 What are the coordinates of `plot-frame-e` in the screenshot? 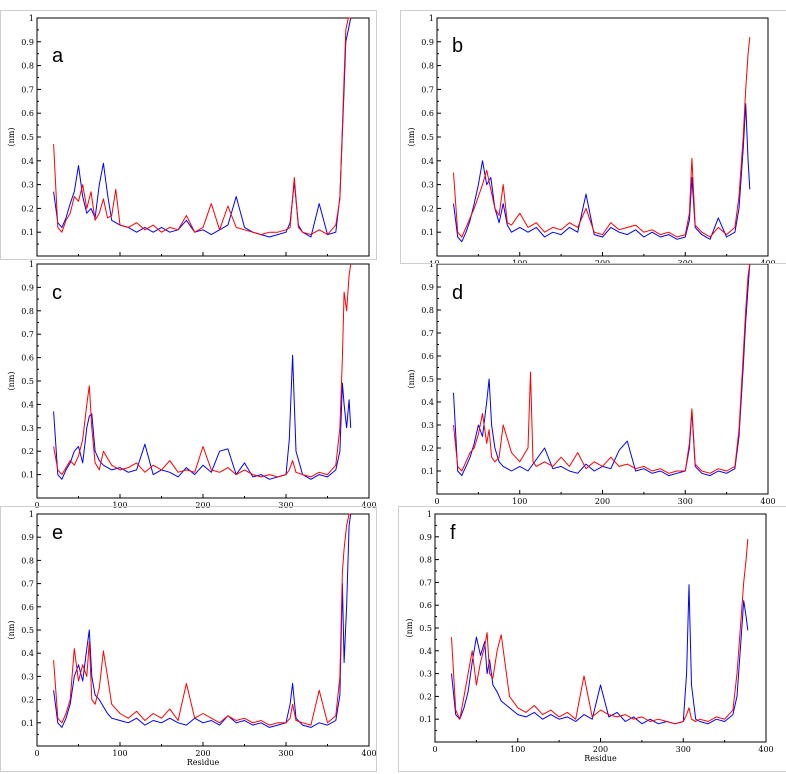 It's located at (203, 630).